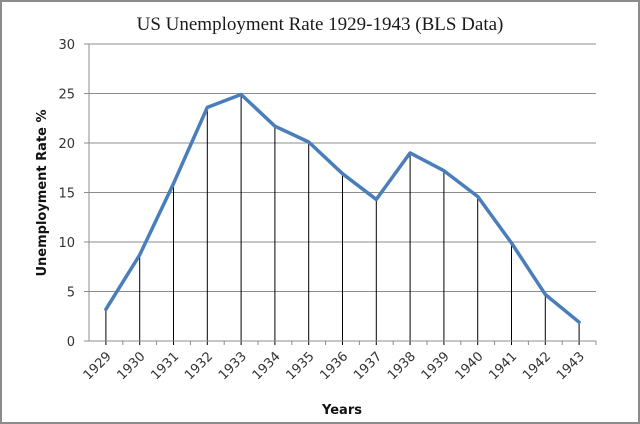  Describe the element at coordinates (334, 366) in the screenshot. I see `x-tick-label: 1936` at that location.